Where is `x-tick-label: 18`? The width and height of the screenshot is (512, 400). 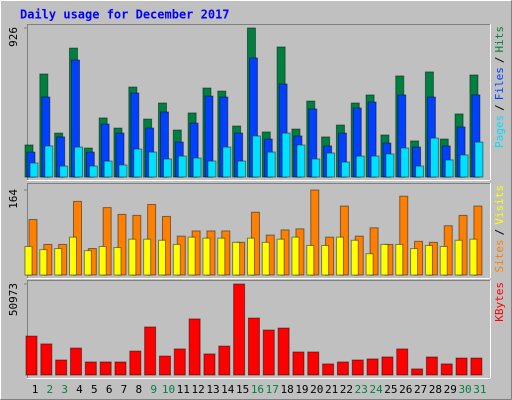 x-tick-label: 18 is located at coordinates (286, 389).